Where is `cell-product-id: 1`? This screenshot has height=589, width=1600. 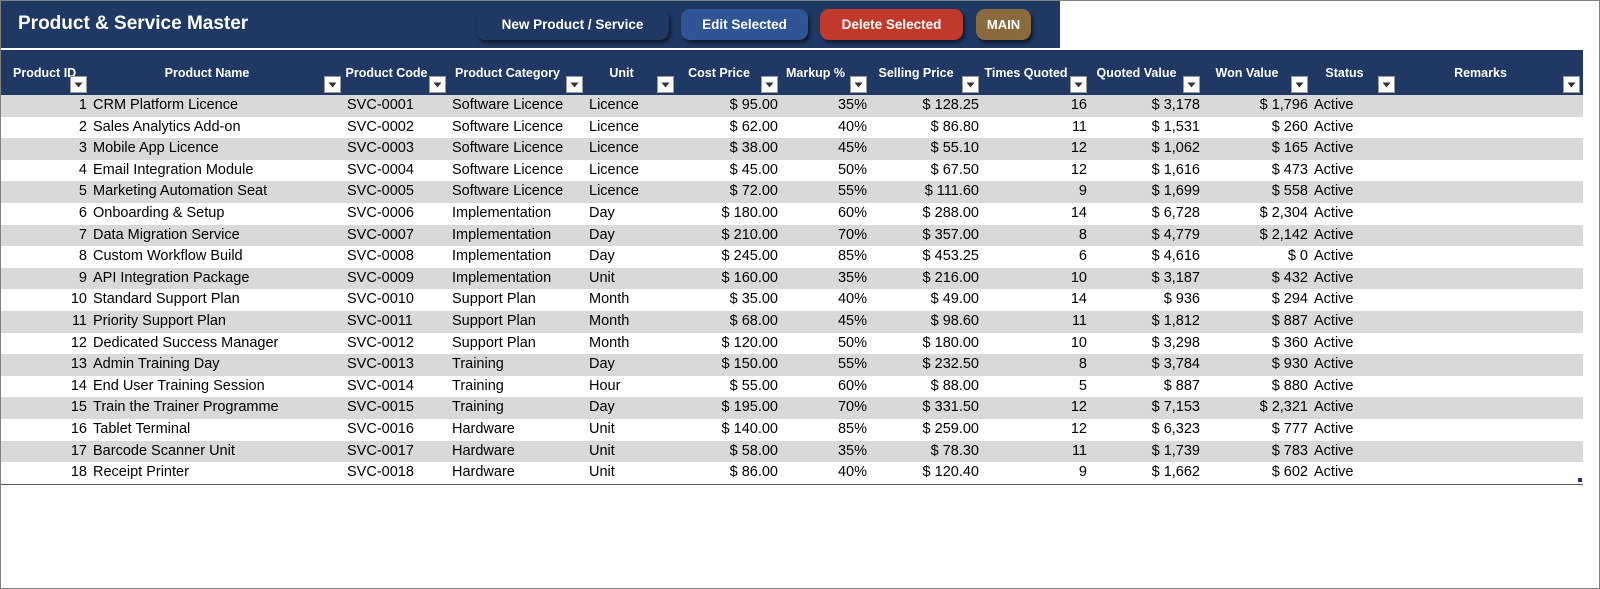 cell-product-id: 1 is located at coordinates (45, 106).